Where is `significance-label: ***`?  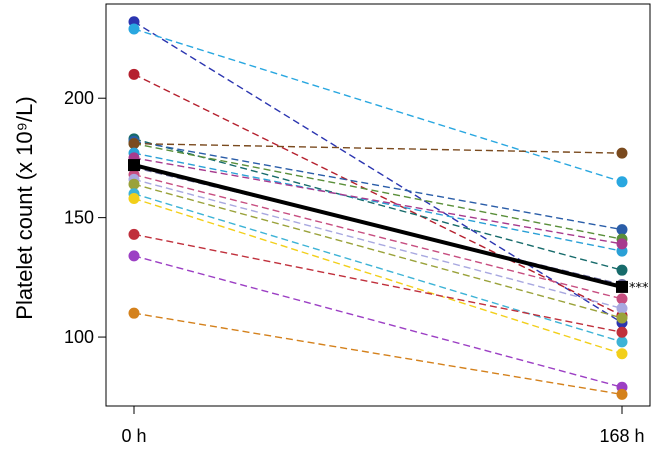
significance-label: *** is located at coordinates (639, 288).